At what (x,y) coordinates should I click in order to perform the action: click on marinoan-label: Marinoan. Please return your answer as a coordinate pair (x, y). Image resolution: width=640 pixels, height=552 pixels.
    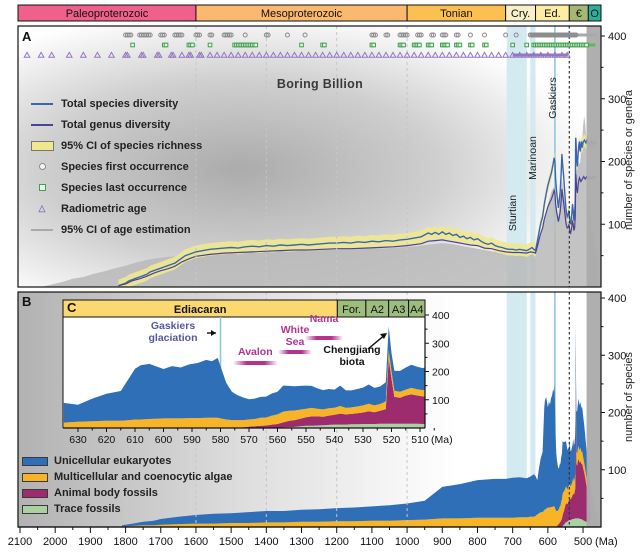
    Looking at the image, I should click on (533, 158).